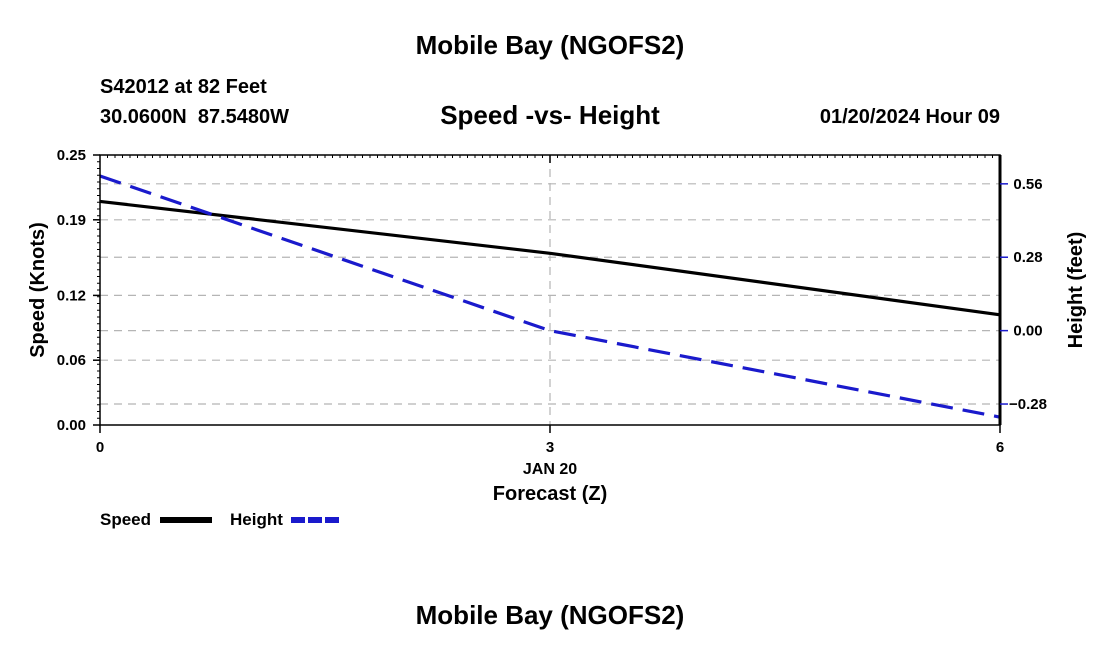 This screenshot has height=650, width=1100. Describe the element at coordinates (71, 360) in the screenshot. I see `y-tick-label: 0.06` at that location.